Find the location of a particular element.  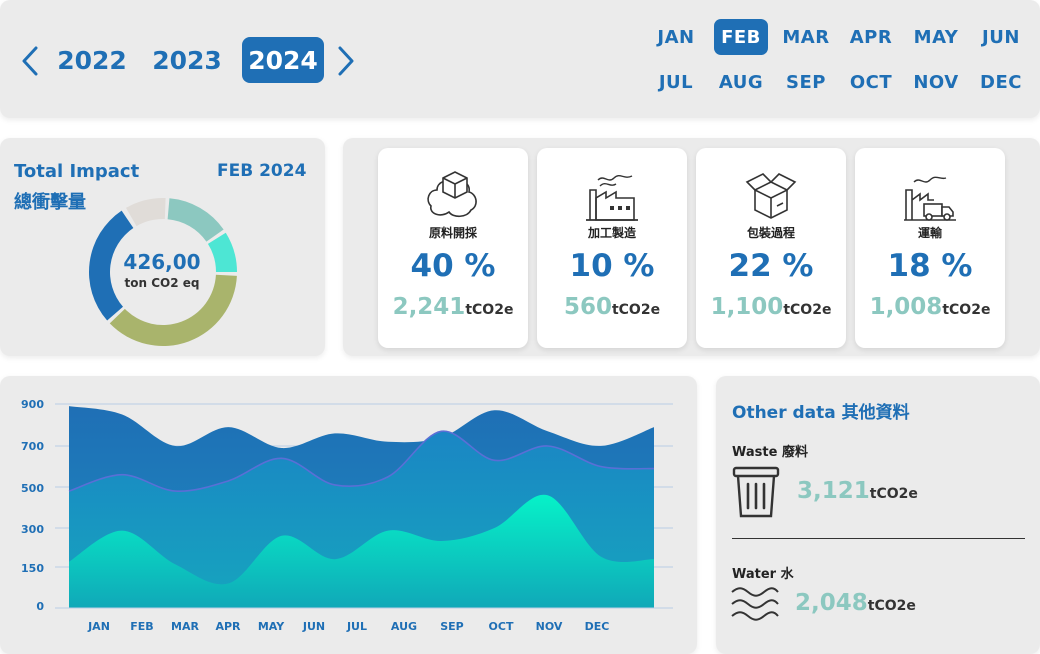

water-wave-icon is located at coordinates (755, 604).